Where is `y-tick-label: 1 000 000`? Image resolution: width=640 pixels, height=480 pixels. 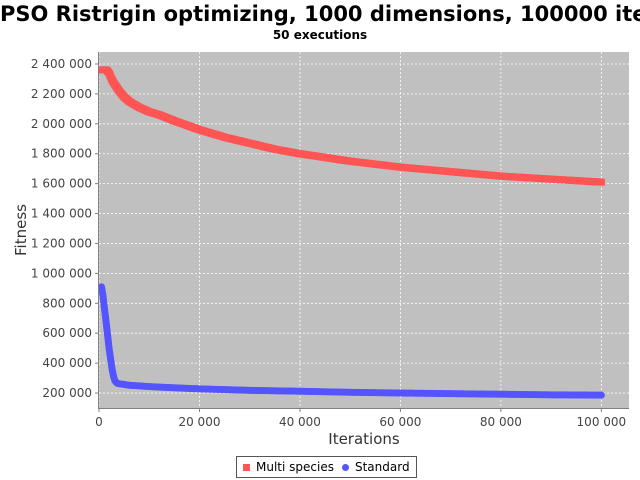
y-tick-label: 1 000 000 is located at coordinates (61, 273).